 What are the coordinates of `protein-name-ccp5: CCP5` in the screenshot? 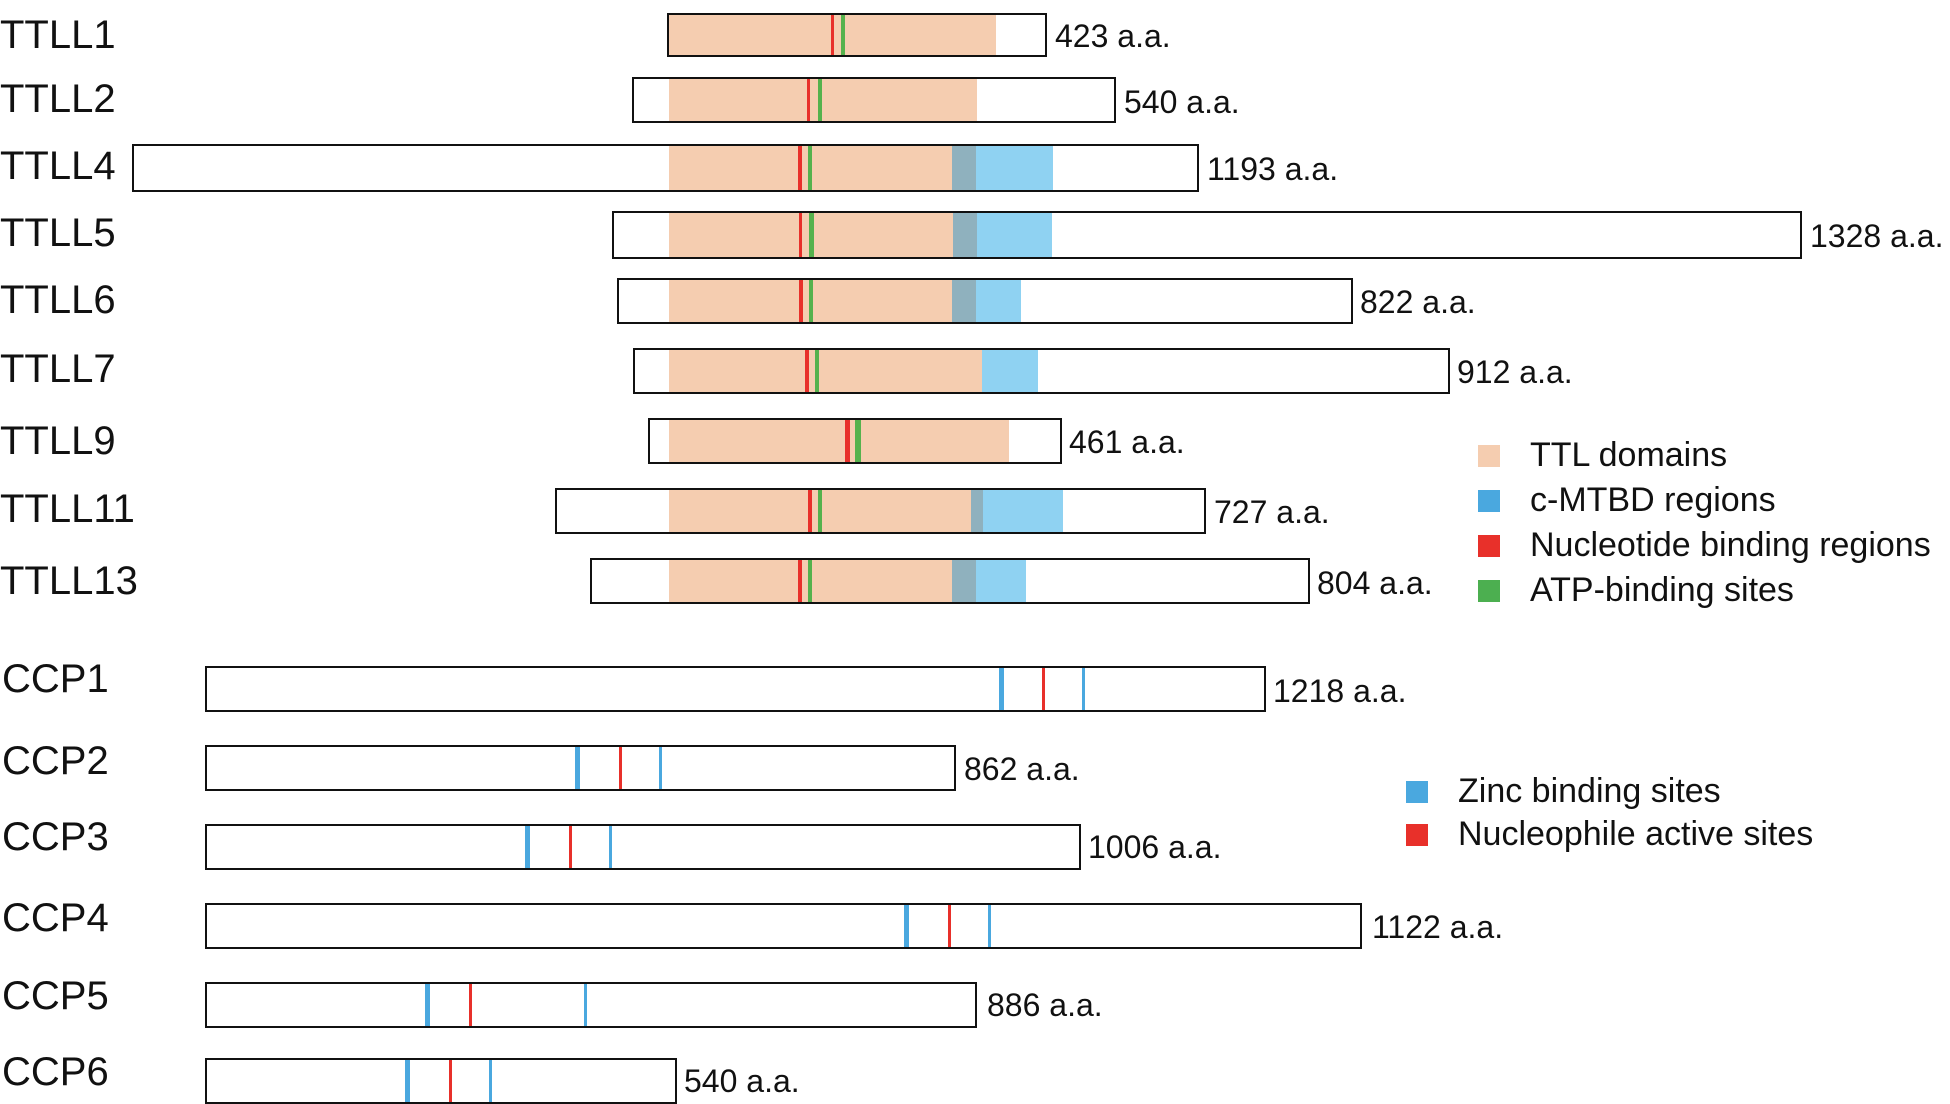 It's located at (55, 996).